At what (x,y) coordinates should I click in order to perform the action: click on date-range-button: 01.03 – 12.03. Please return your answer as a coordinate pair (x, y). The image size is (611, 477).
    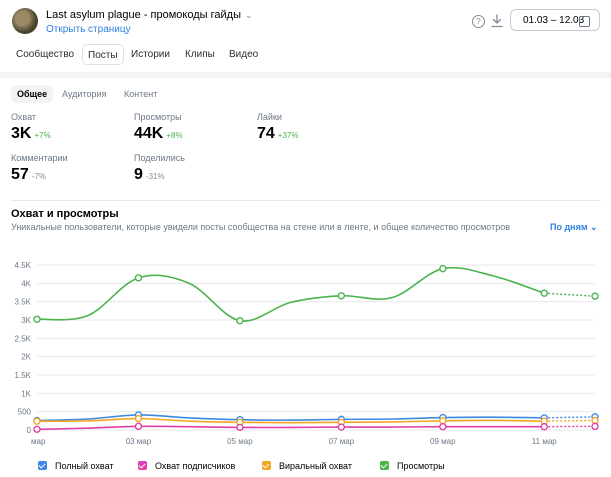
    Looking at the image, I should click on (555, 20).